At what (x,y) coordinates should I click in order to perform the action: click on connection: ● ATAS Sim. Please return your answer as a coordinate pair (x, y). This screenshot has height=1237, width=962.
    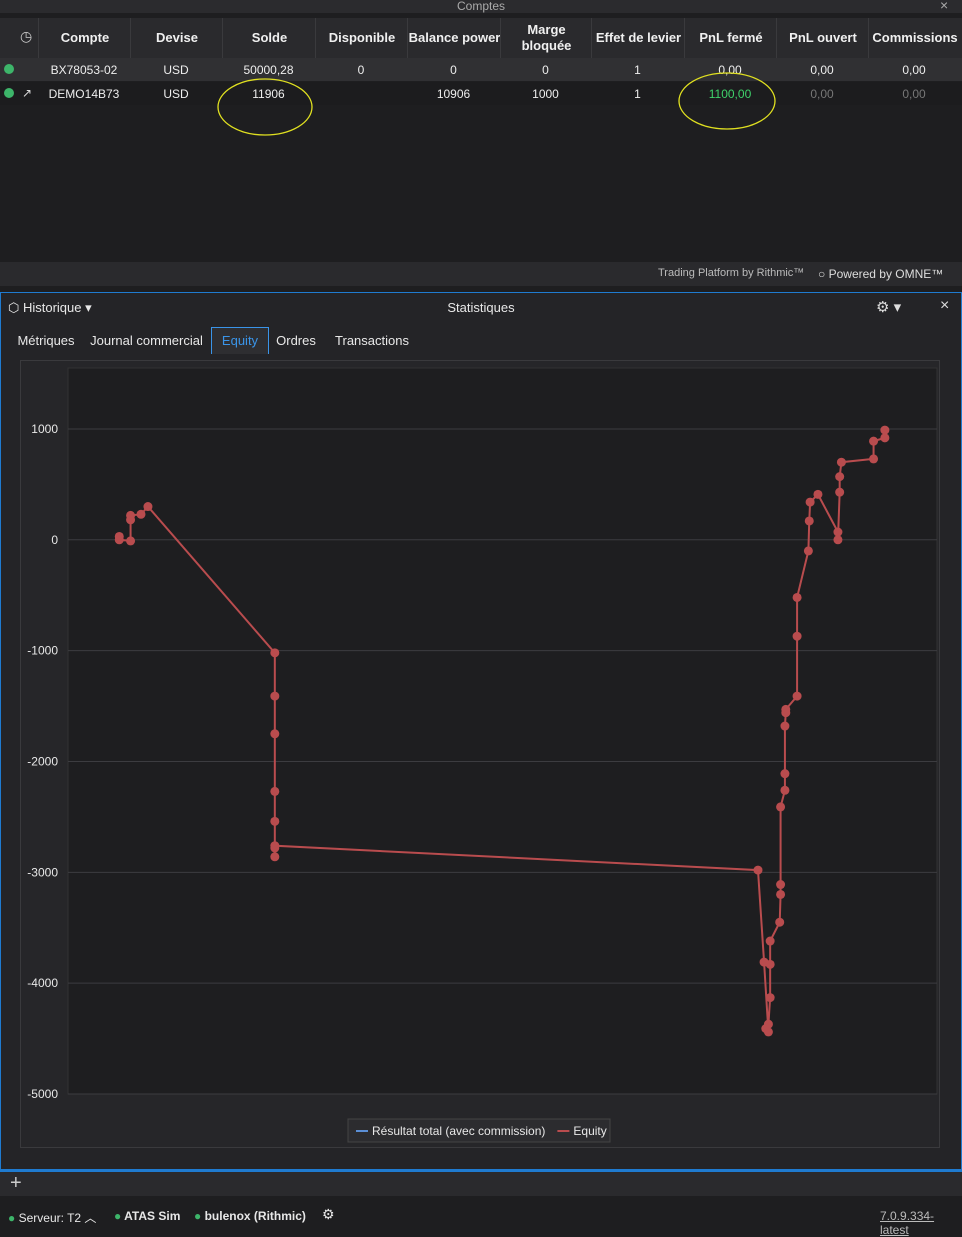
    Looking at the image, I should click on (147, 1216).